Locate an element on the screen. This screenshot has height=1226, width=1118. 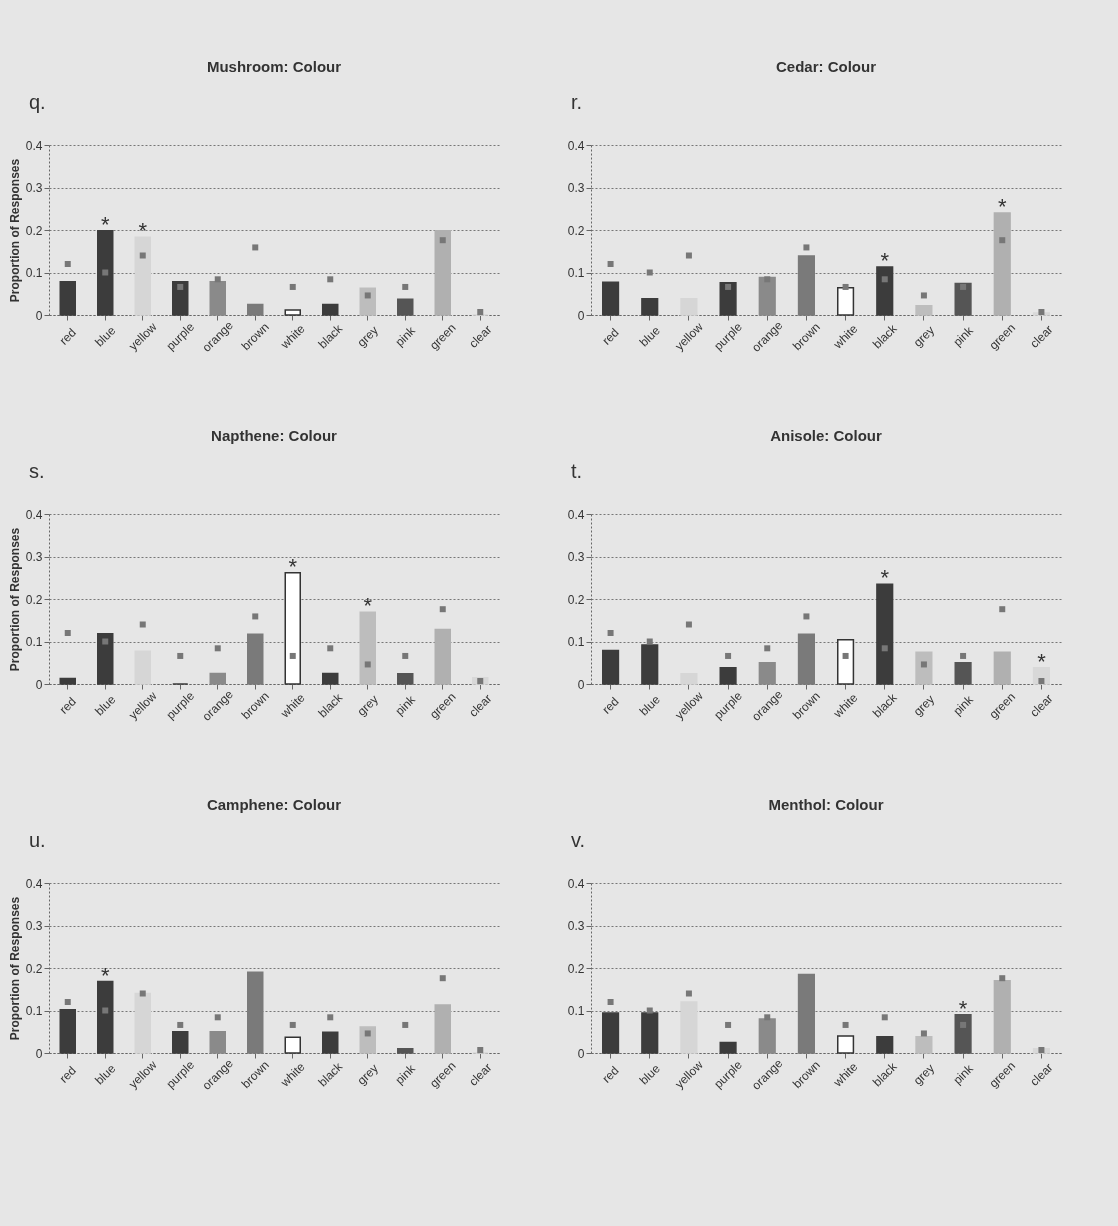
text: t. is located at coordinates (577, 471).